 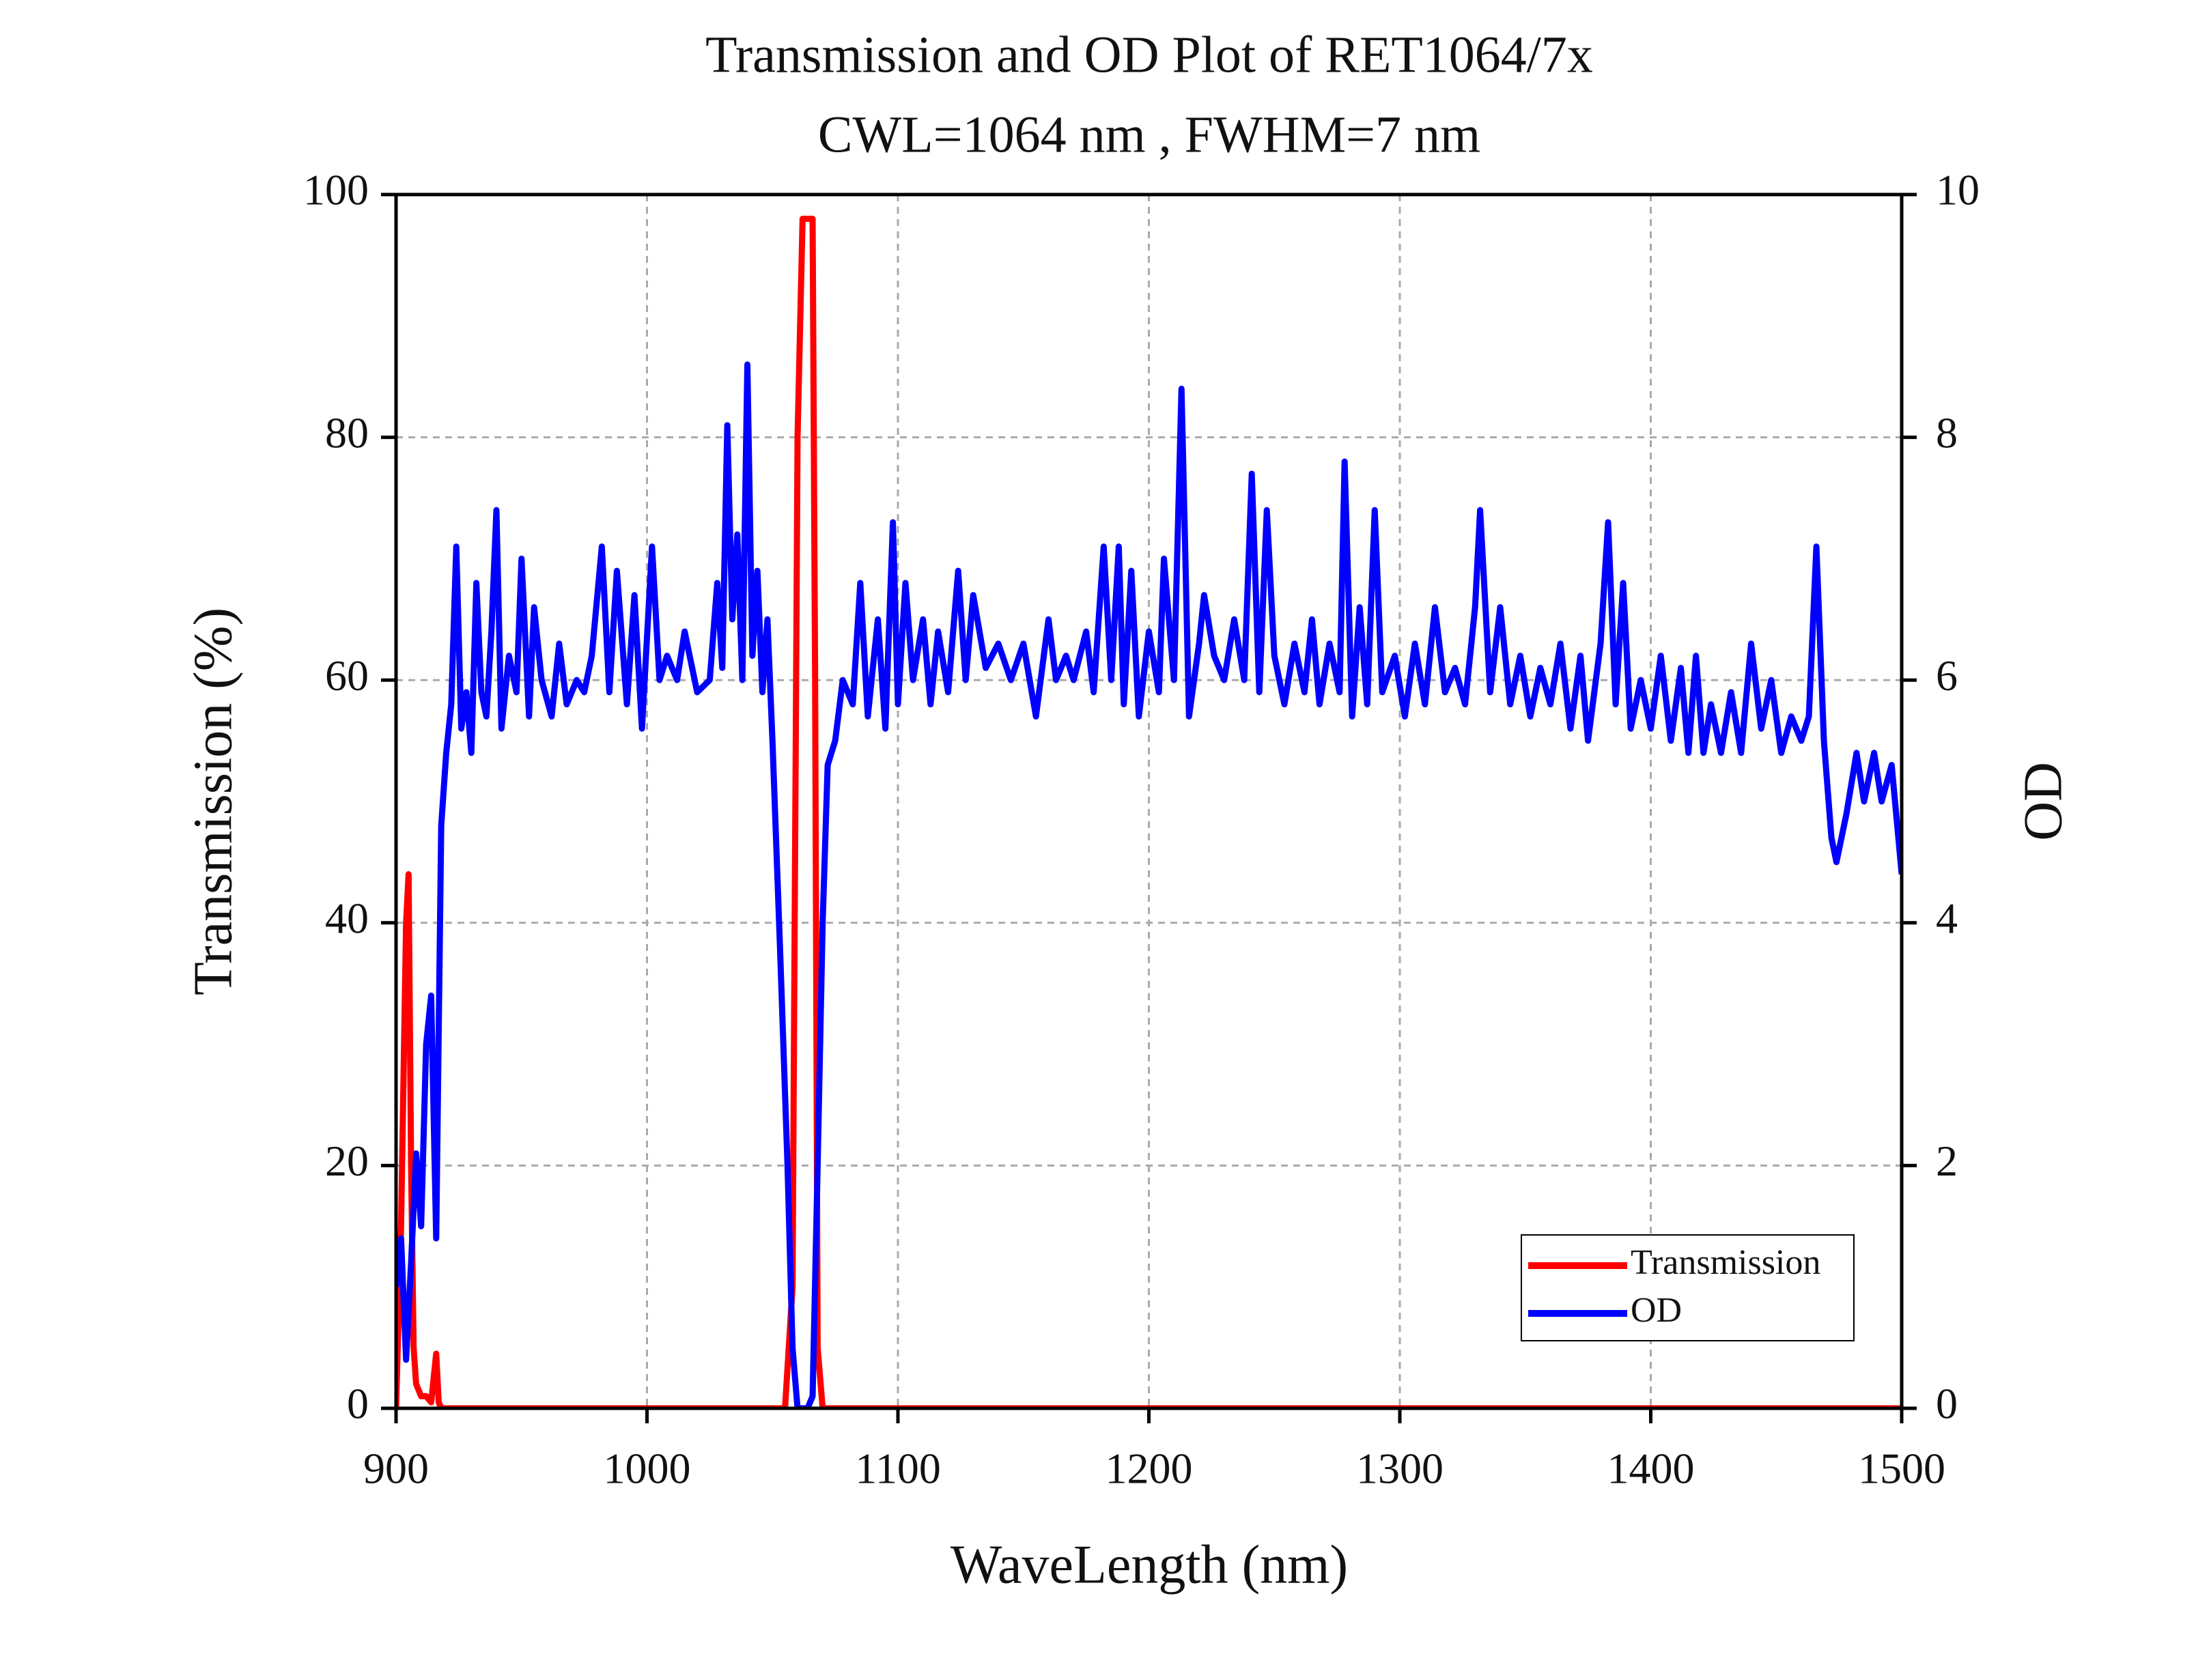 I want to click on x-tick-label: 1100, so click(x=898, y=1468).